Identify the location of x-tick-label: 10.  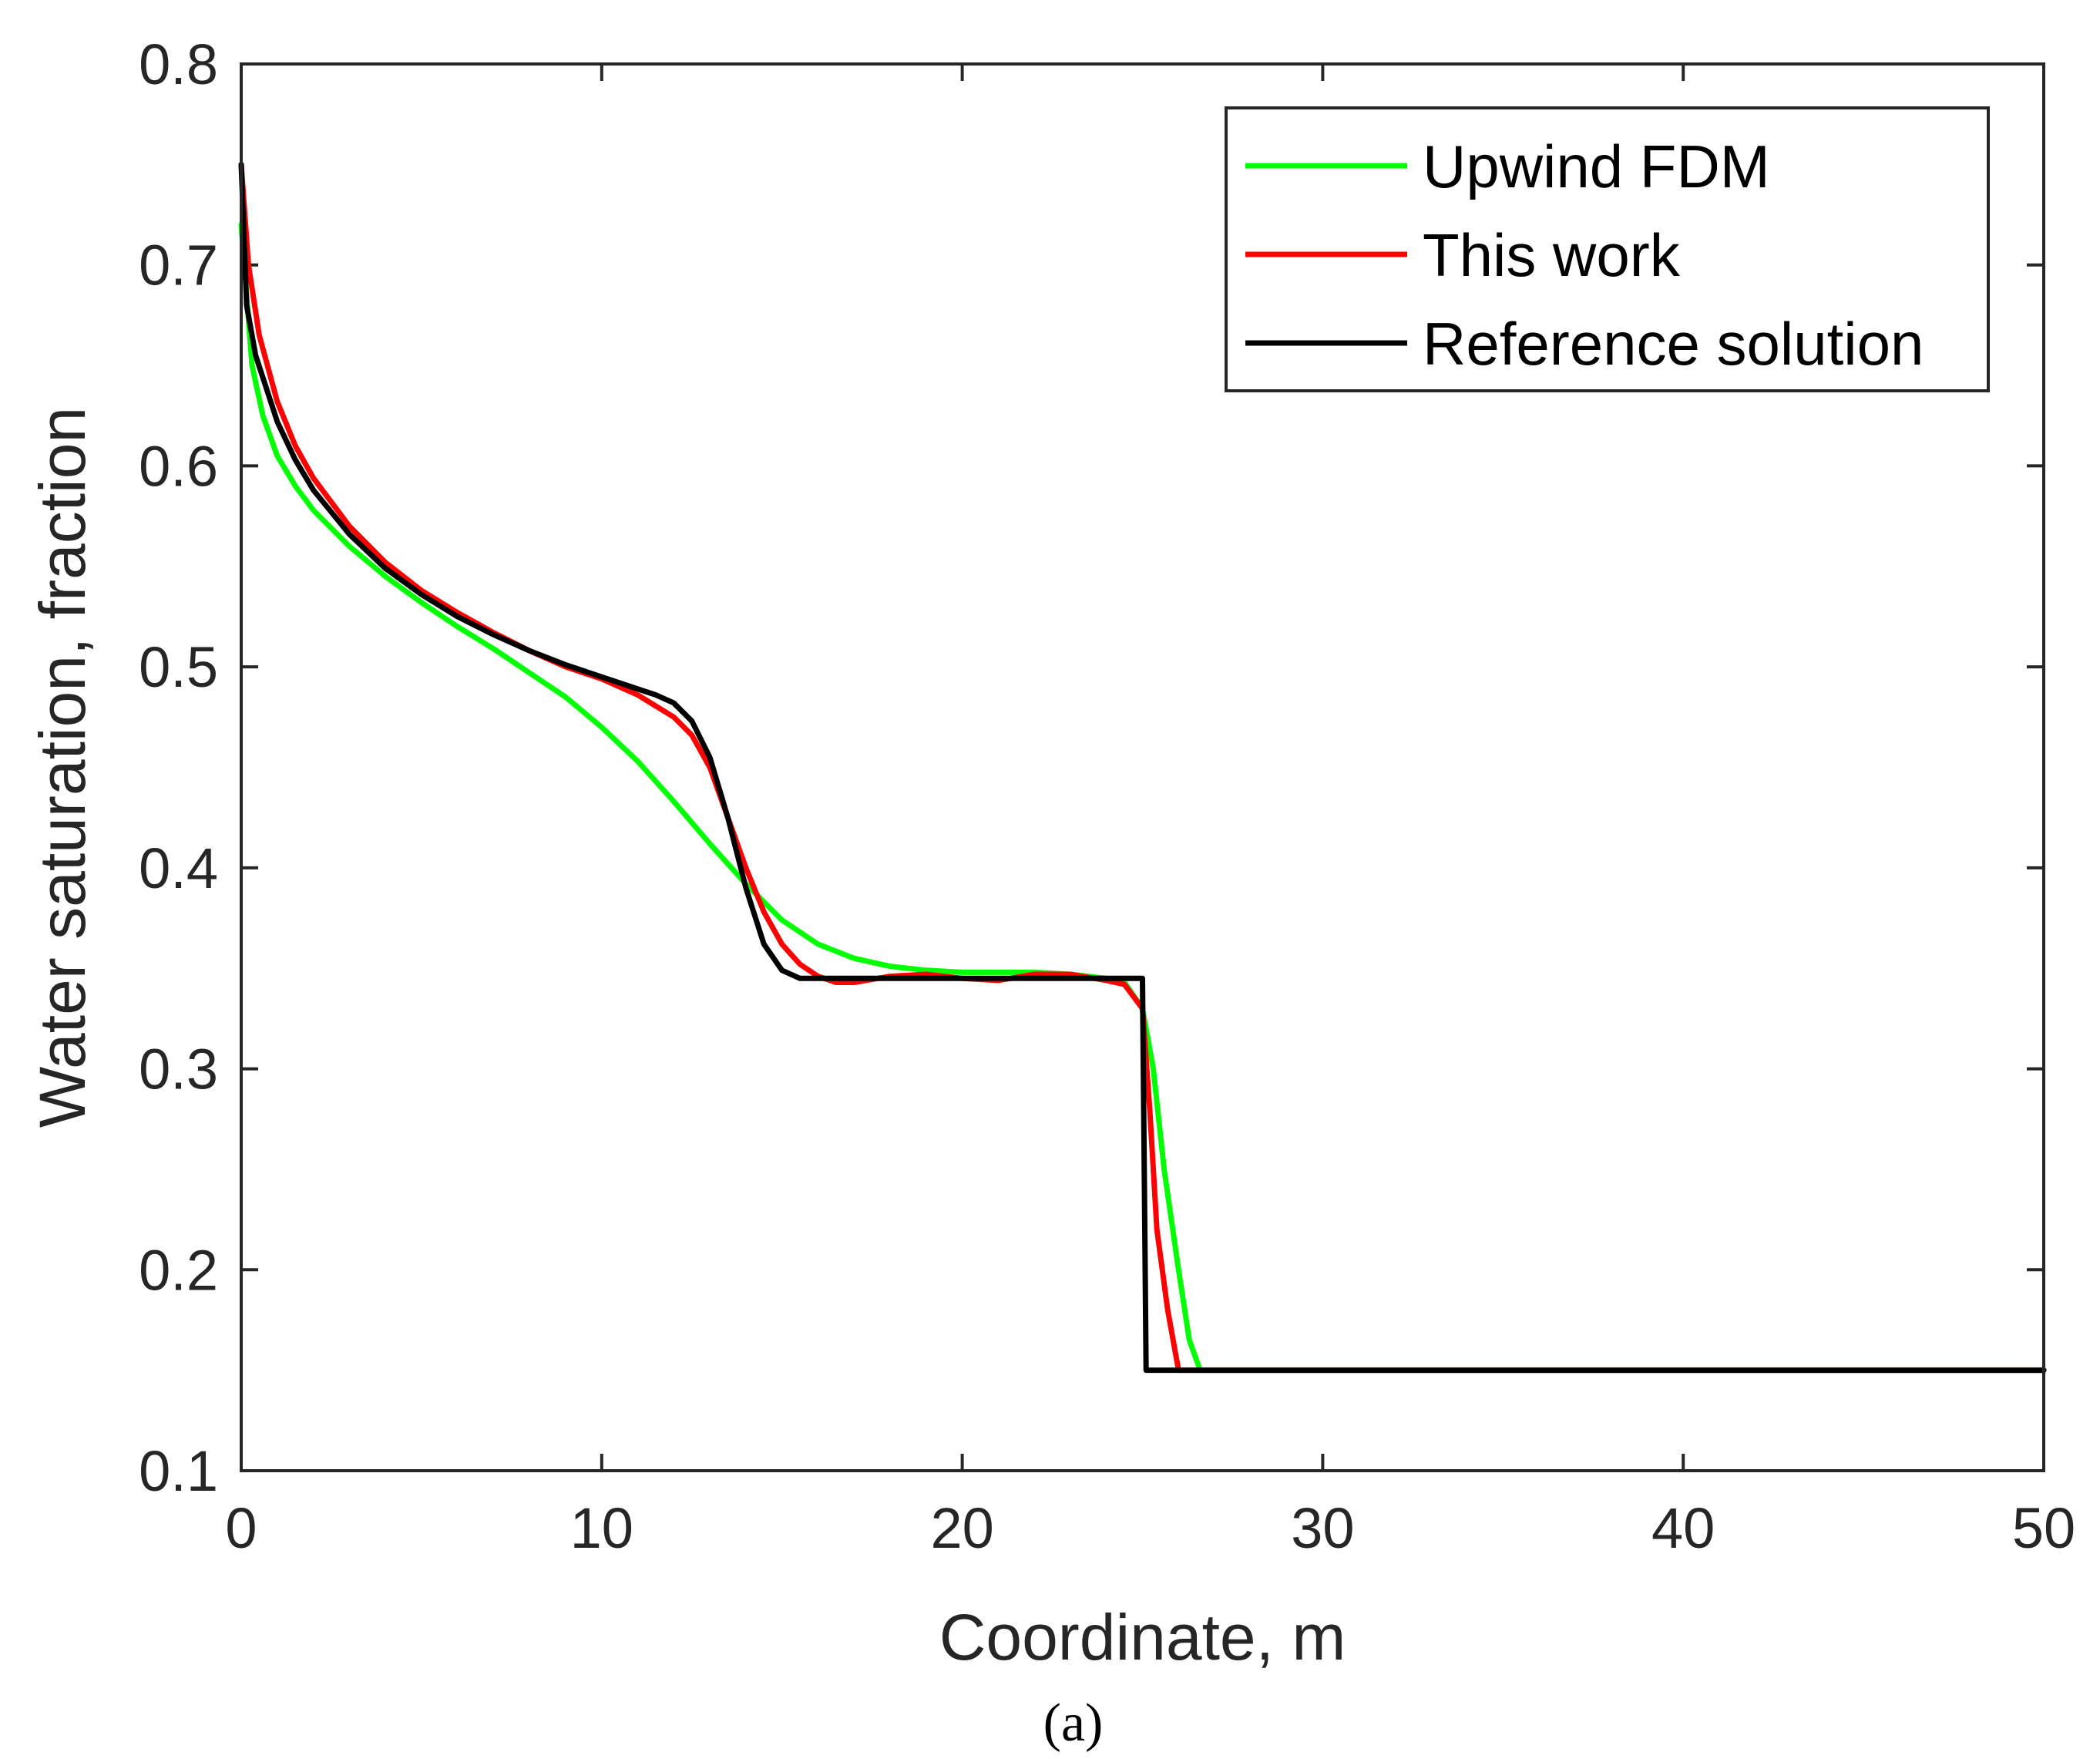
(602, 1528).